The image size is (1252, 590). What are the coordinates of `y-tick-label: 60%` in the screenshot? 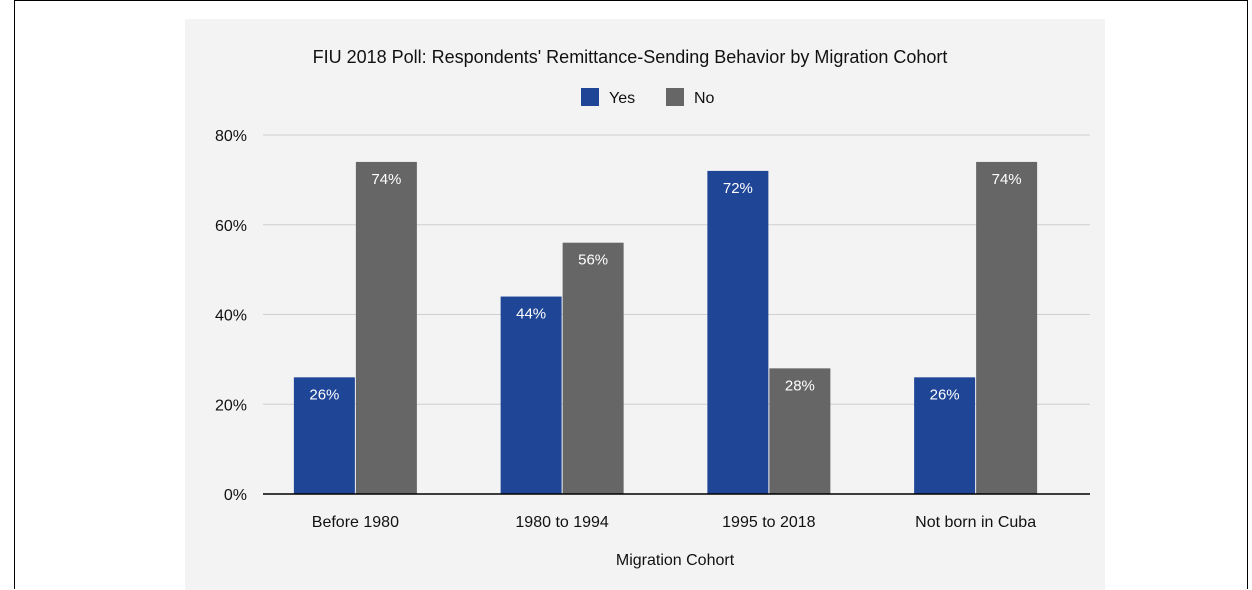 It's located at (231, 226).